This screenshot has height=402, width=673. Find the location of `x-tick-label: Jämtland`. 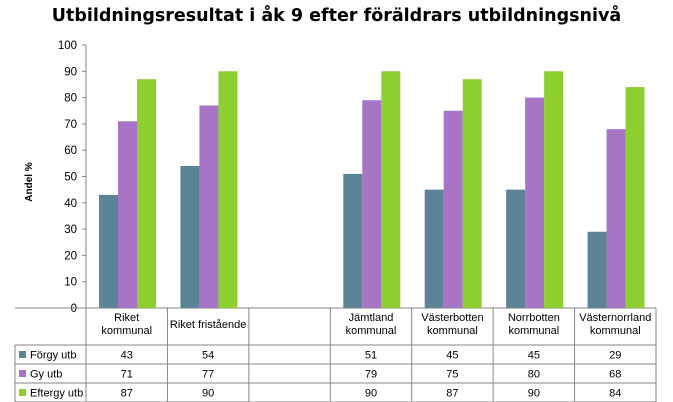

x-tick-label: Jämtland is located at coordinates (371, 318).